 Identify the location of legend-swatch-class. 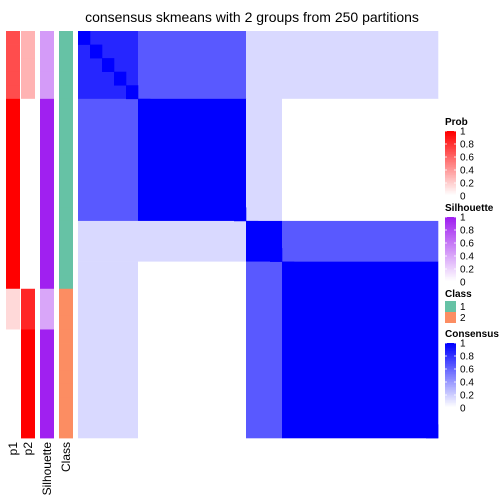
(450, 306).